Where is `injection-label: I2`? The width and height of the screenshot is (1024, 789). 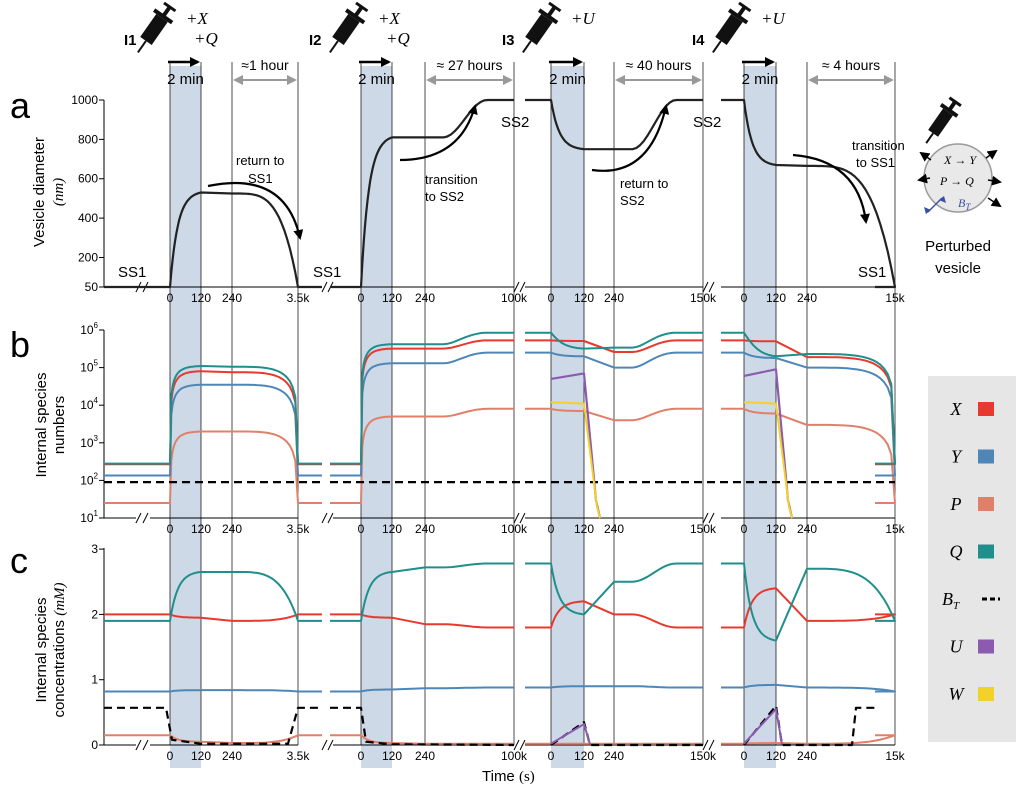
injection-label: I2 is located at coordinates (315, 40).